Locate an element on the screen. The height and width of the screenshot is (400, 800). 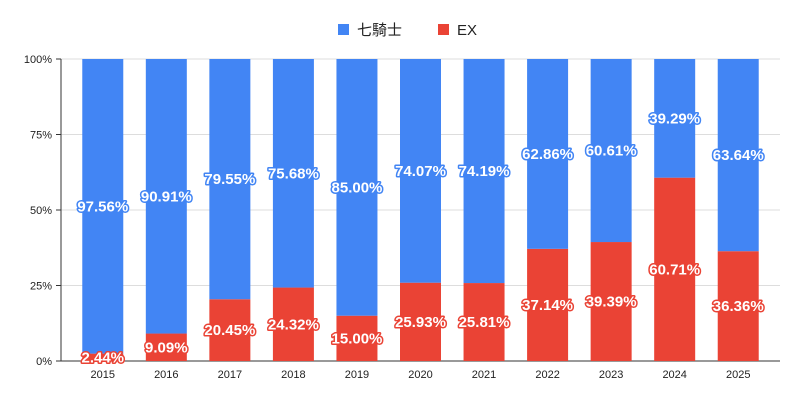
data-label: 97.56% is located at coordinates (102, 206).